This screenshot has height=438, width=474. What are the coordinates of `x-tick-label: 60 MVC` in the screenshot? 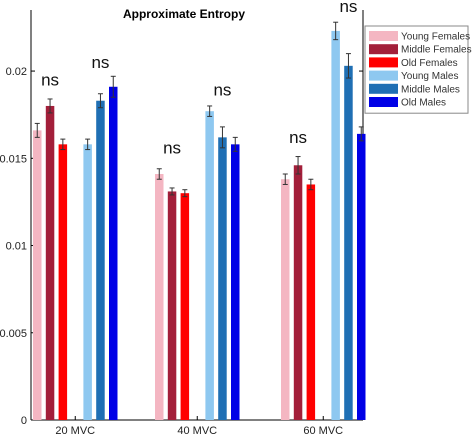 It's located at (323, 431).